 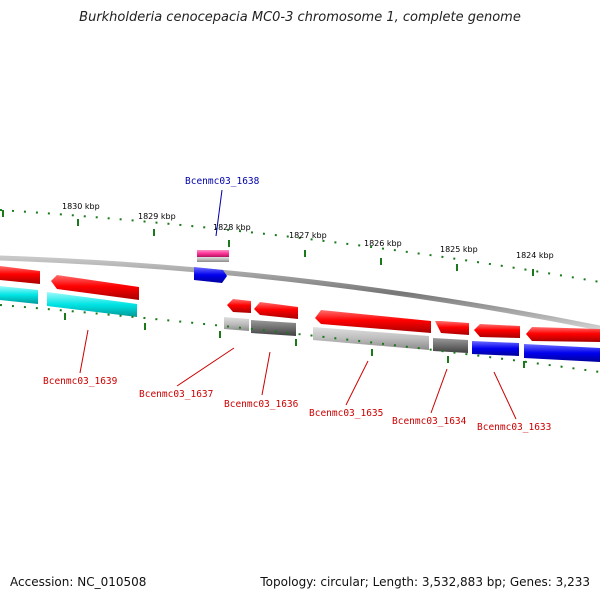 What do you see at coordinates (213, 253) in the screenshot?
I see `gene-bar-1638-pink` at bounding box center [213, 253].